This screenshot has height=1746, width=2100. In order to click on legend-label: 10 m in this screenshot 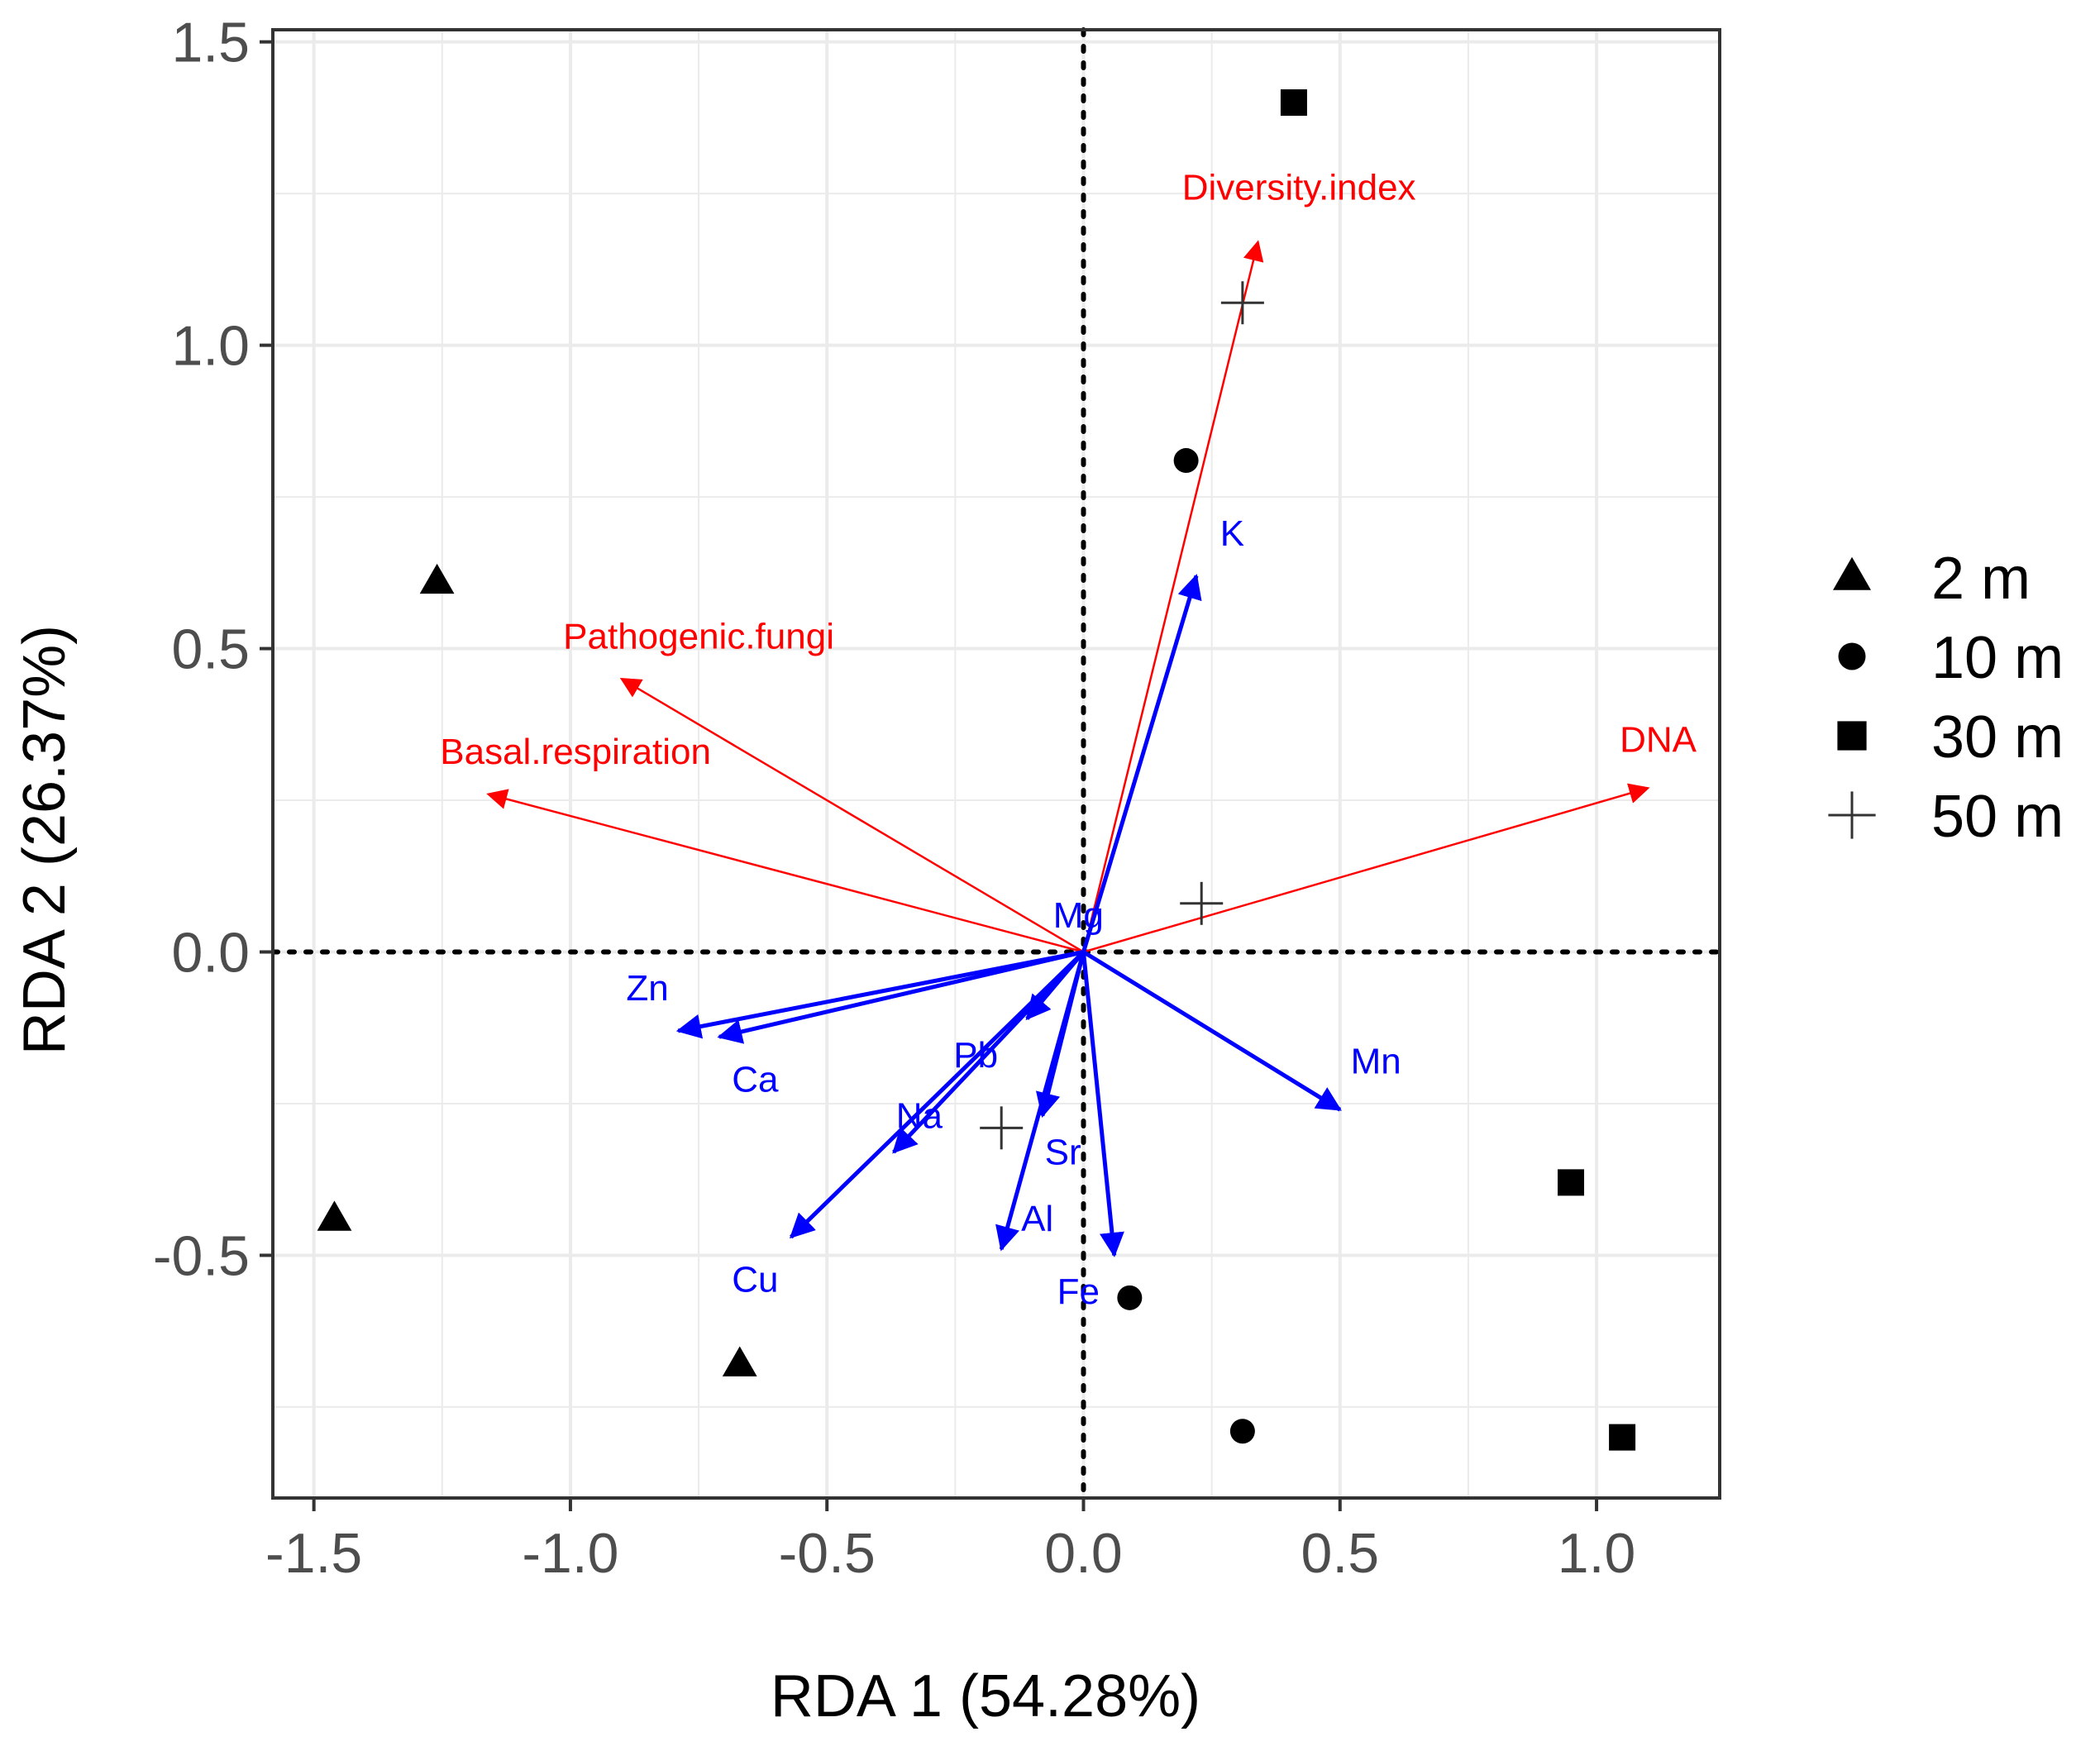, I will do `click(1997, 658)`.